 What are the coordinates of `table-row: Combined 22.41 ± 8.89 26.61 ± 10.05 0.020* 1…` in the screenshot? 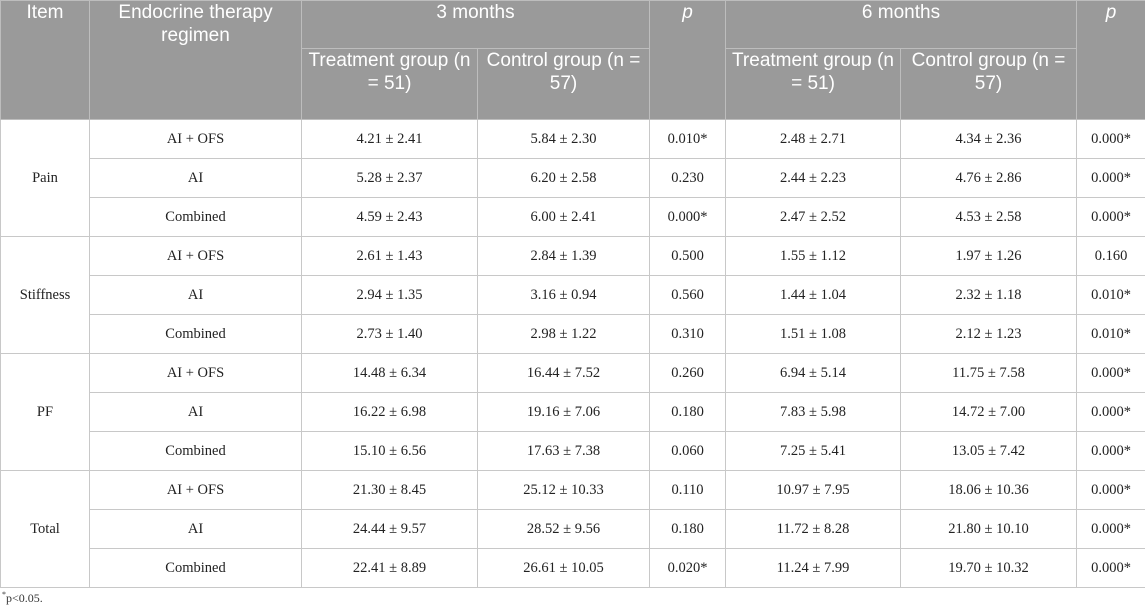 It's located at (573, 568).